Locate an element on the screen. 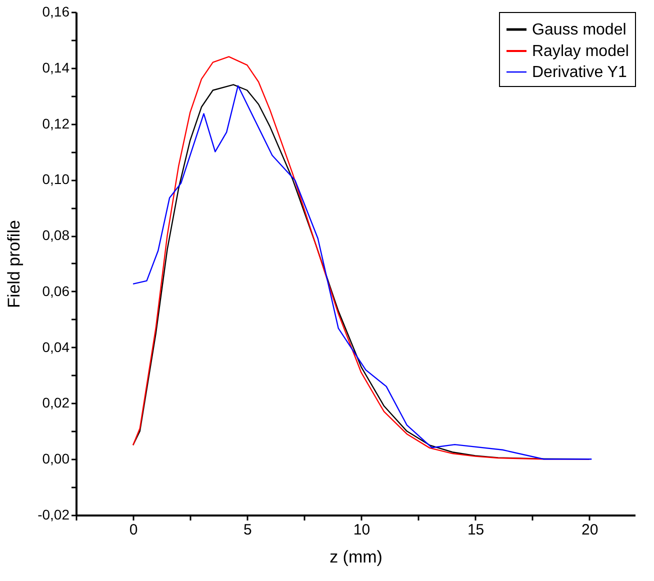 The image size is (654, 581). y-tick-label: 0,06 is located at coordinates (56, 290).